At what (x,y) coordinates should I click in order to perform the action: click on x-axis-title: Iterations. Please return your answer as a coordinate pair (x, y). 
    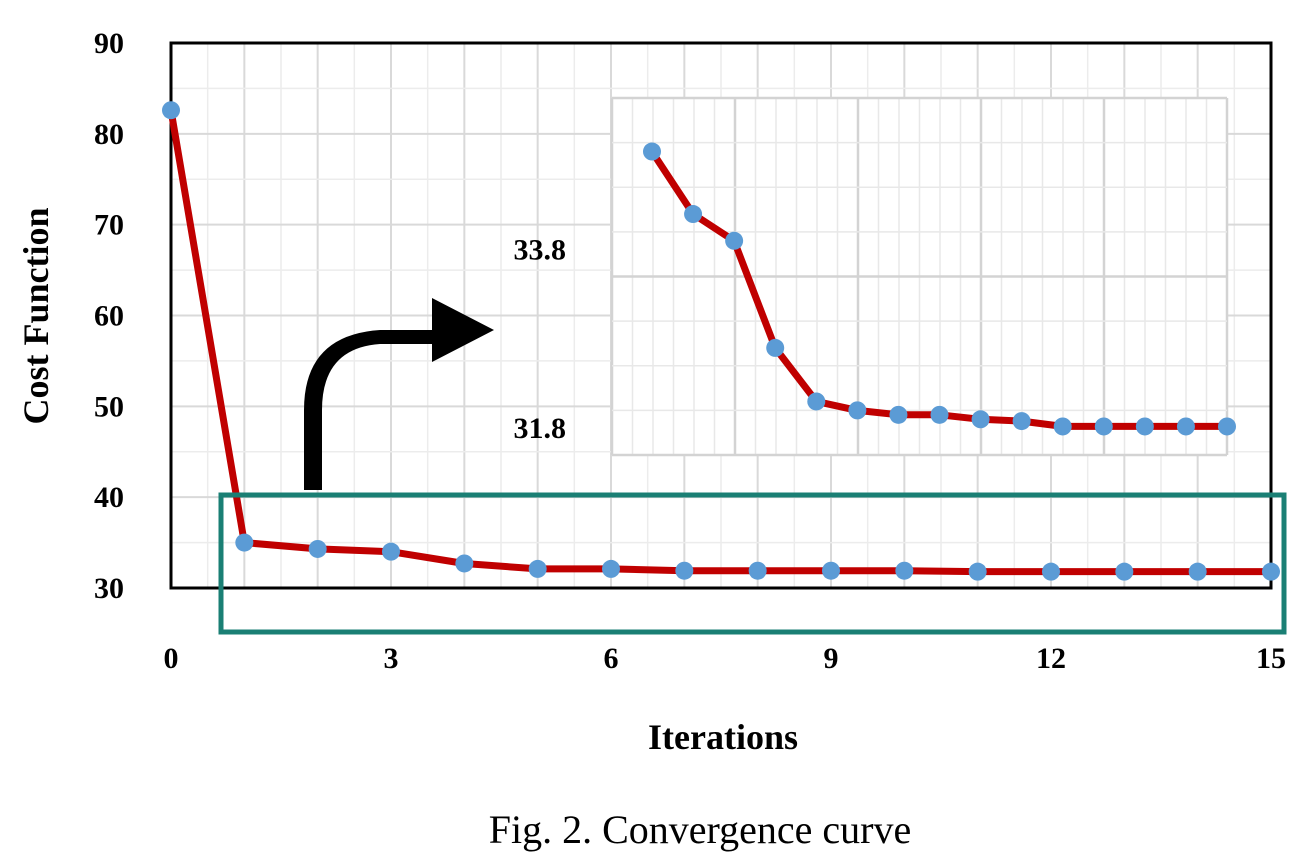
    Looking at the image, I should click on (723, 737).